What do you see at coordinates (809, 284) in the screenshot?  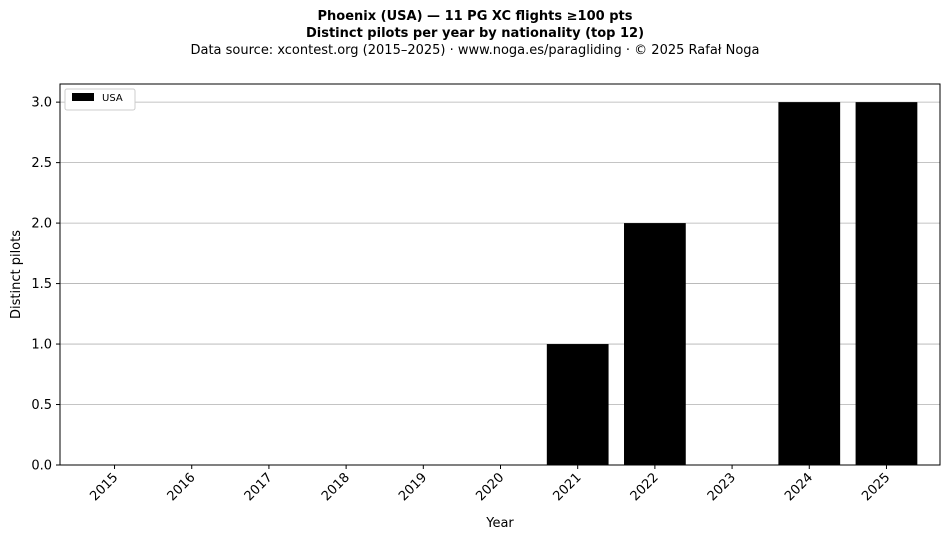 I see `bar-2024` at bounding box center [809, 284].